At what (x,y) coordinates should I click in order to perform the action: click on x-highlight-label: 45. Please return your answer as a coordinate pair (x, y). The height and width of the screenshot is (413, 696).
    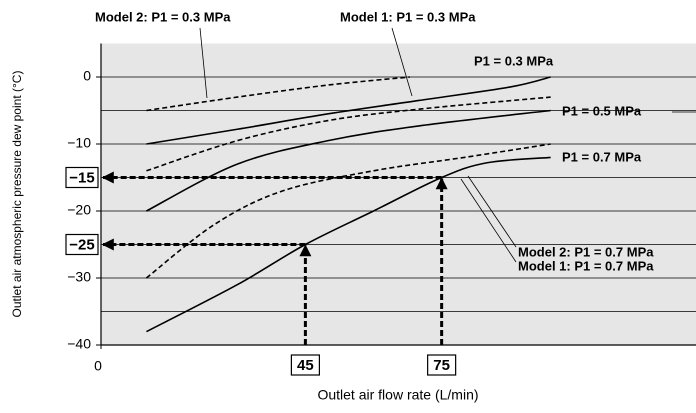
    Looking at the image, I should click on (305, 365).